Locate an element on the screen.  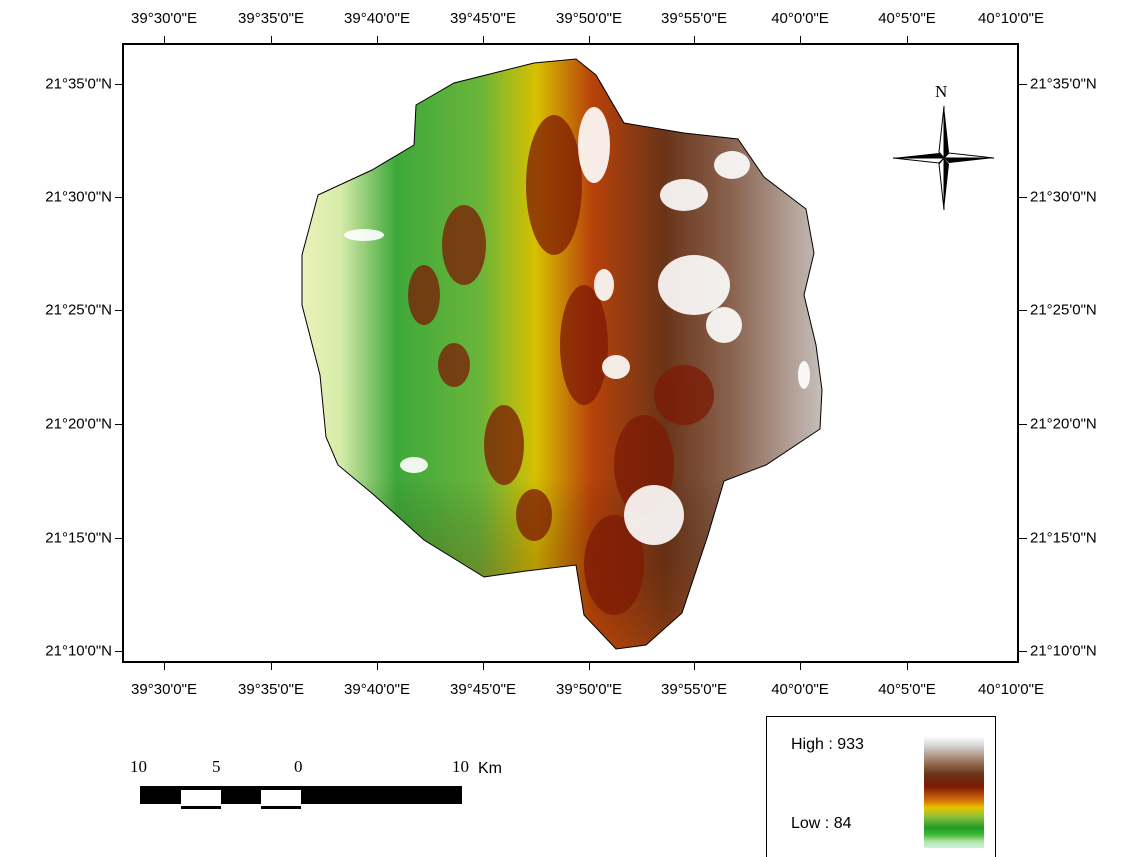
top-lon-label: 40°5'0"E is located at coordinates (907, 18).